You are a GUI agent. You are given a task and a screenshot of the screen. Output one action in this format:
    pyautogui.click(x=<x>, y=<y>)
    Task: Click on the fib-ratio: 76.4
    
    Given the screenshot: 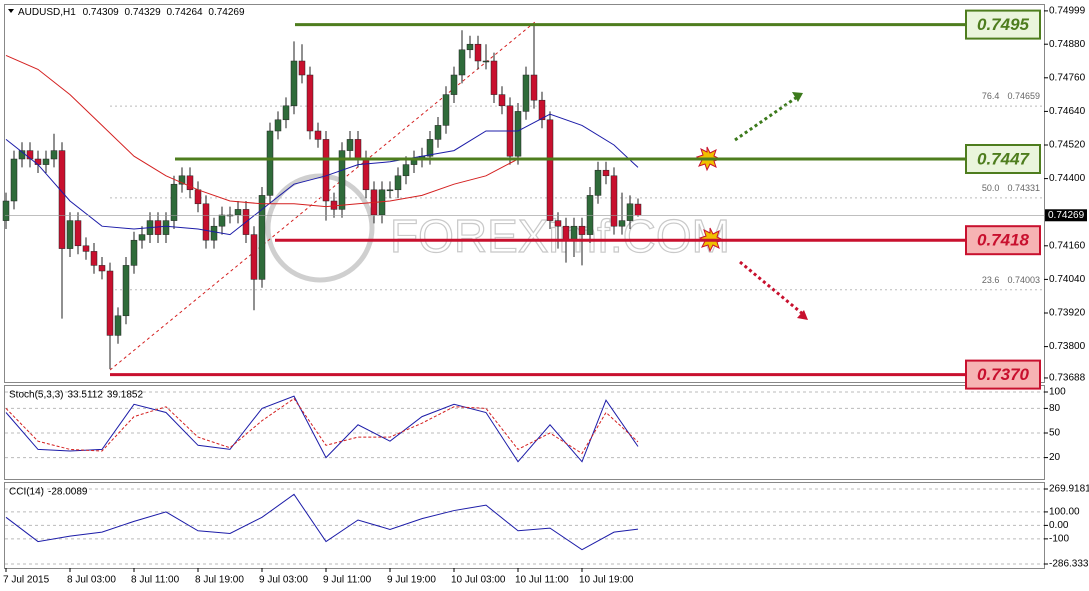 What is the action you would take?
    pyautogui.click(x=991, y=96)
    